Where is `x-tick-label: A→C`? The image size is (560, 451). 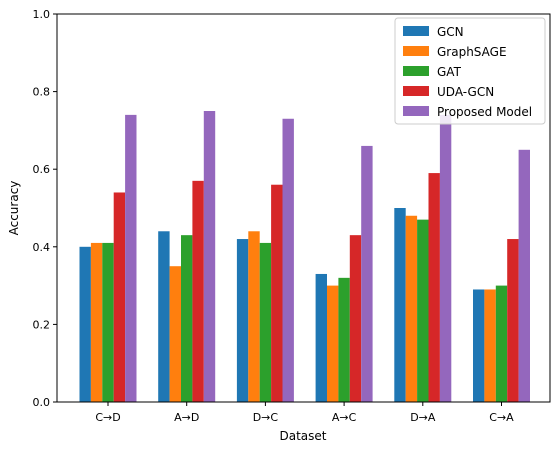 x-tick-label: A→C is located at coordinates (344, 417).